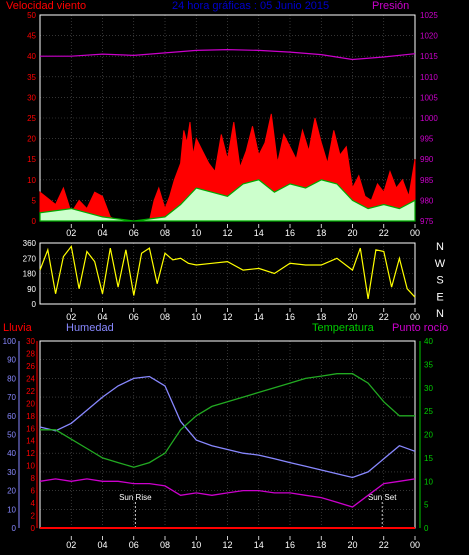  Describe the element at coordinates (352, 545) in the screenshot. I see `climate-x-tick-label: 20` at that location.